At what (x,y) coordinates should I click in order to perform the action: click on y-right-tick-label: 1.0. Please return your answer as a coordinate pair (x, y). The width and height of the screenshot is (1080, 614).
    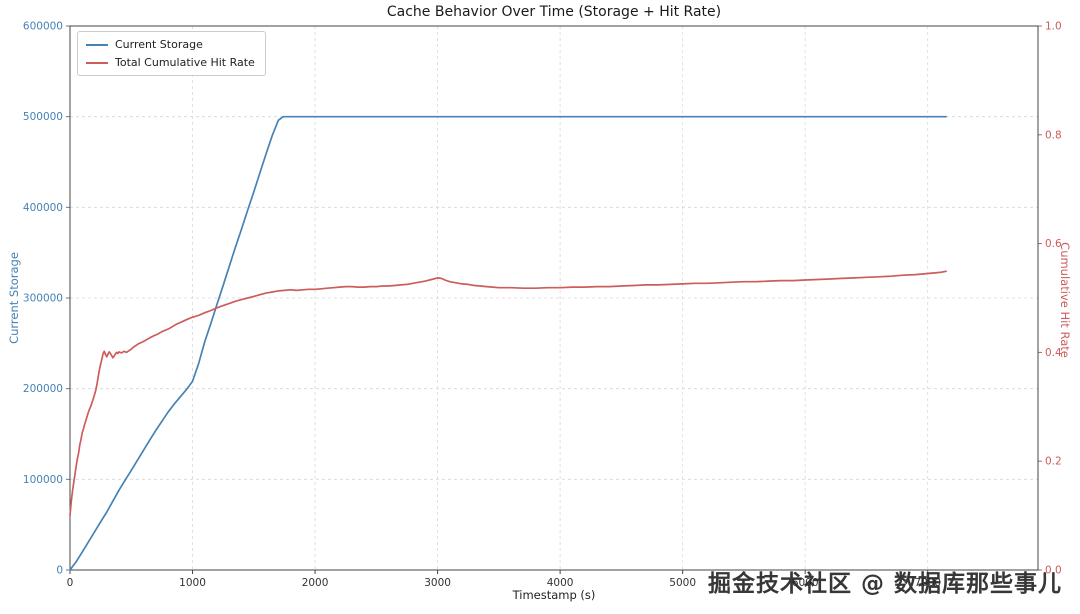
    Looking at the image, I should click on (1053, 27).